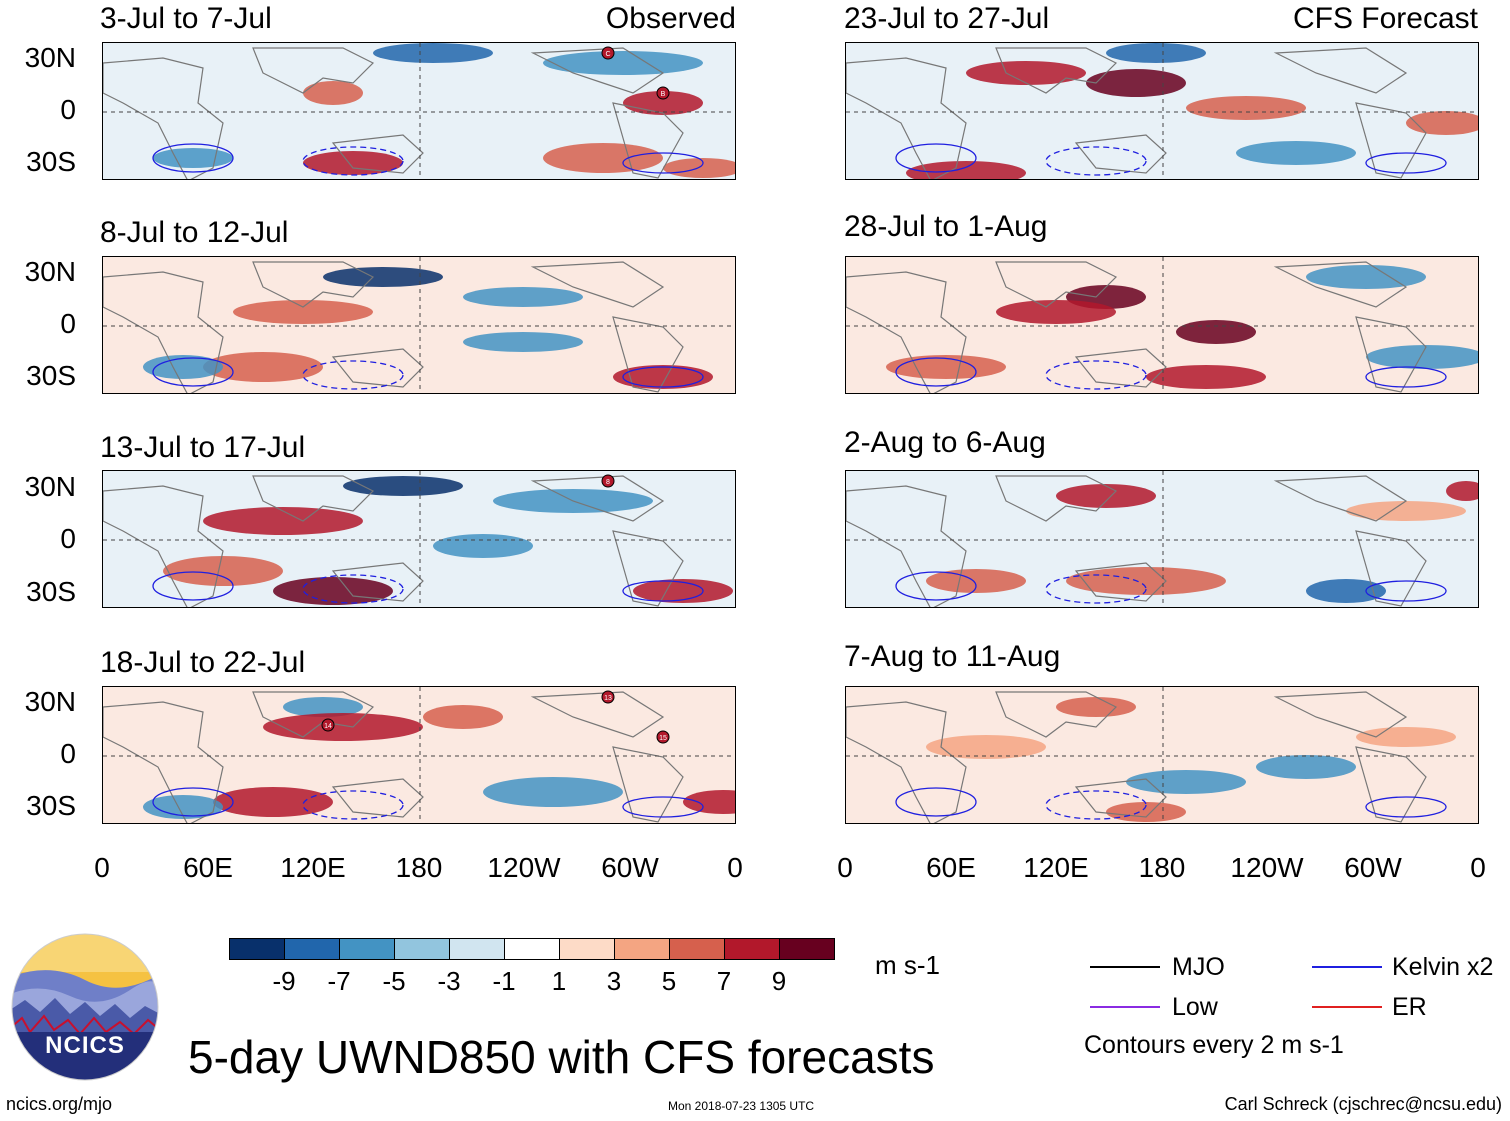 This screenshot has height=1121, width=1510. Describe the element at coordinates (339, 981) in the screenshot. I see `colorbar-tick-label: -7` at that location.